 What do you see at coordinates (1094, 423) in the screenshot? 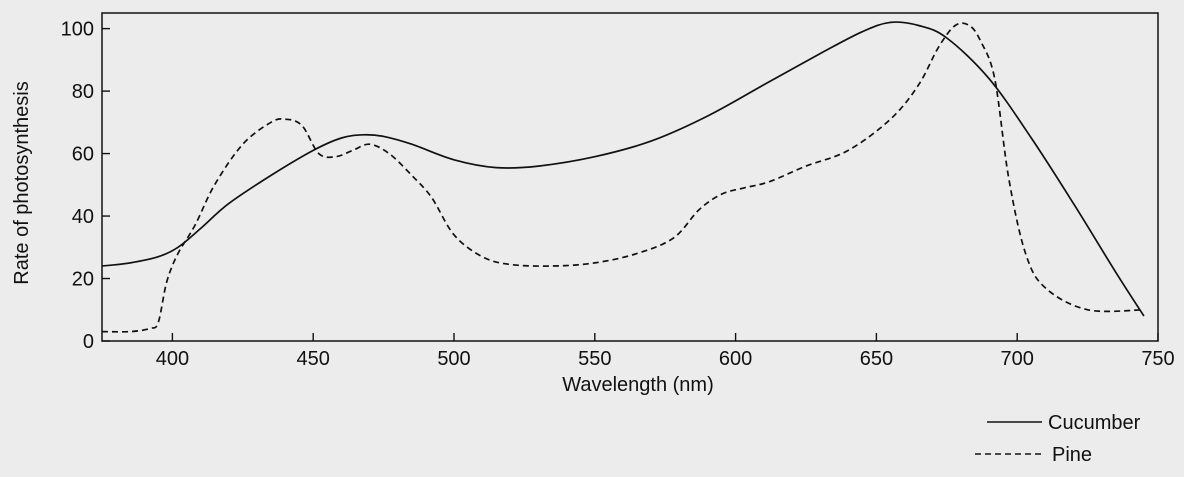
I see `legend-label-cucumber: Cucumber` at bounding box center [1094, 423].